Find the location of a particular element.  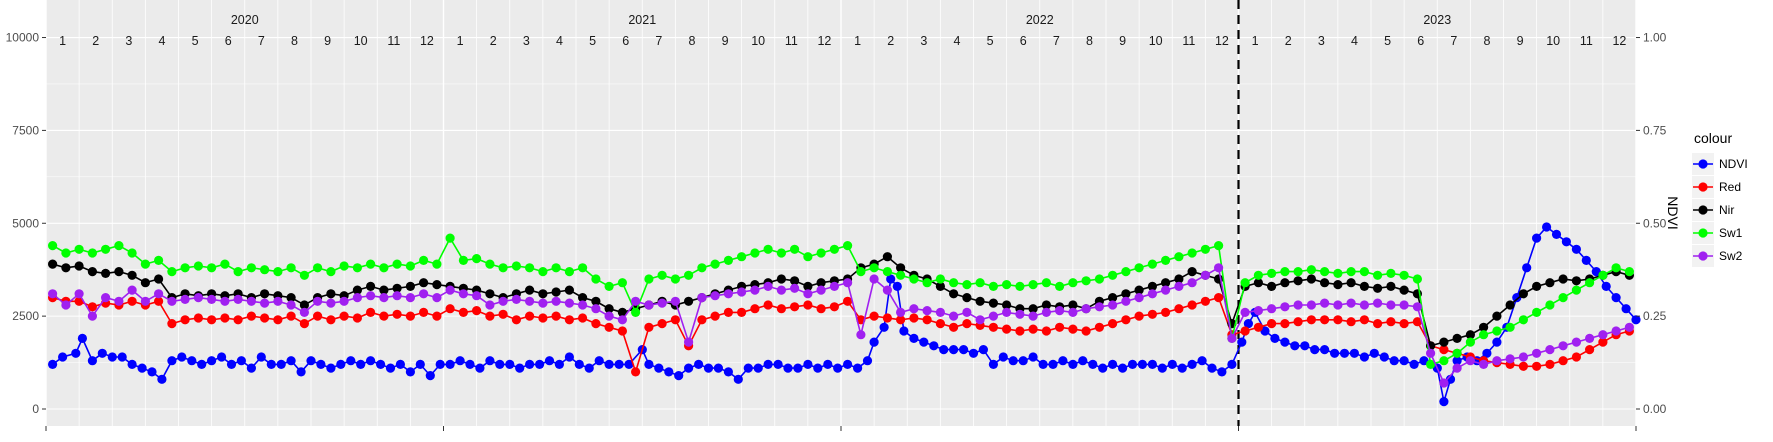

month-label: 5 is located at coordinates (195, 41).